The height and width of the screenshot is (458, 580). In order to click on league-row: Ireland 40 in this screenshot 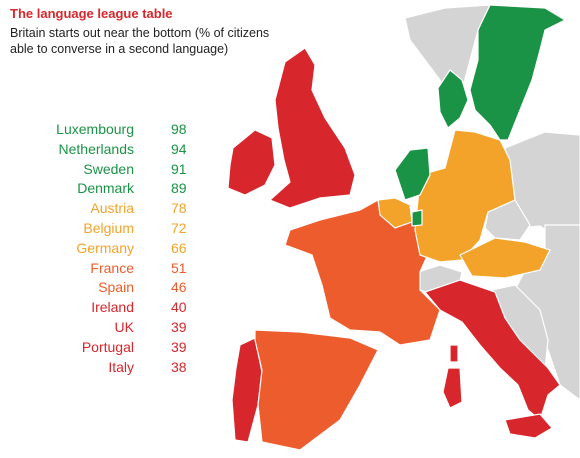, I will do `click(131, 308)`.